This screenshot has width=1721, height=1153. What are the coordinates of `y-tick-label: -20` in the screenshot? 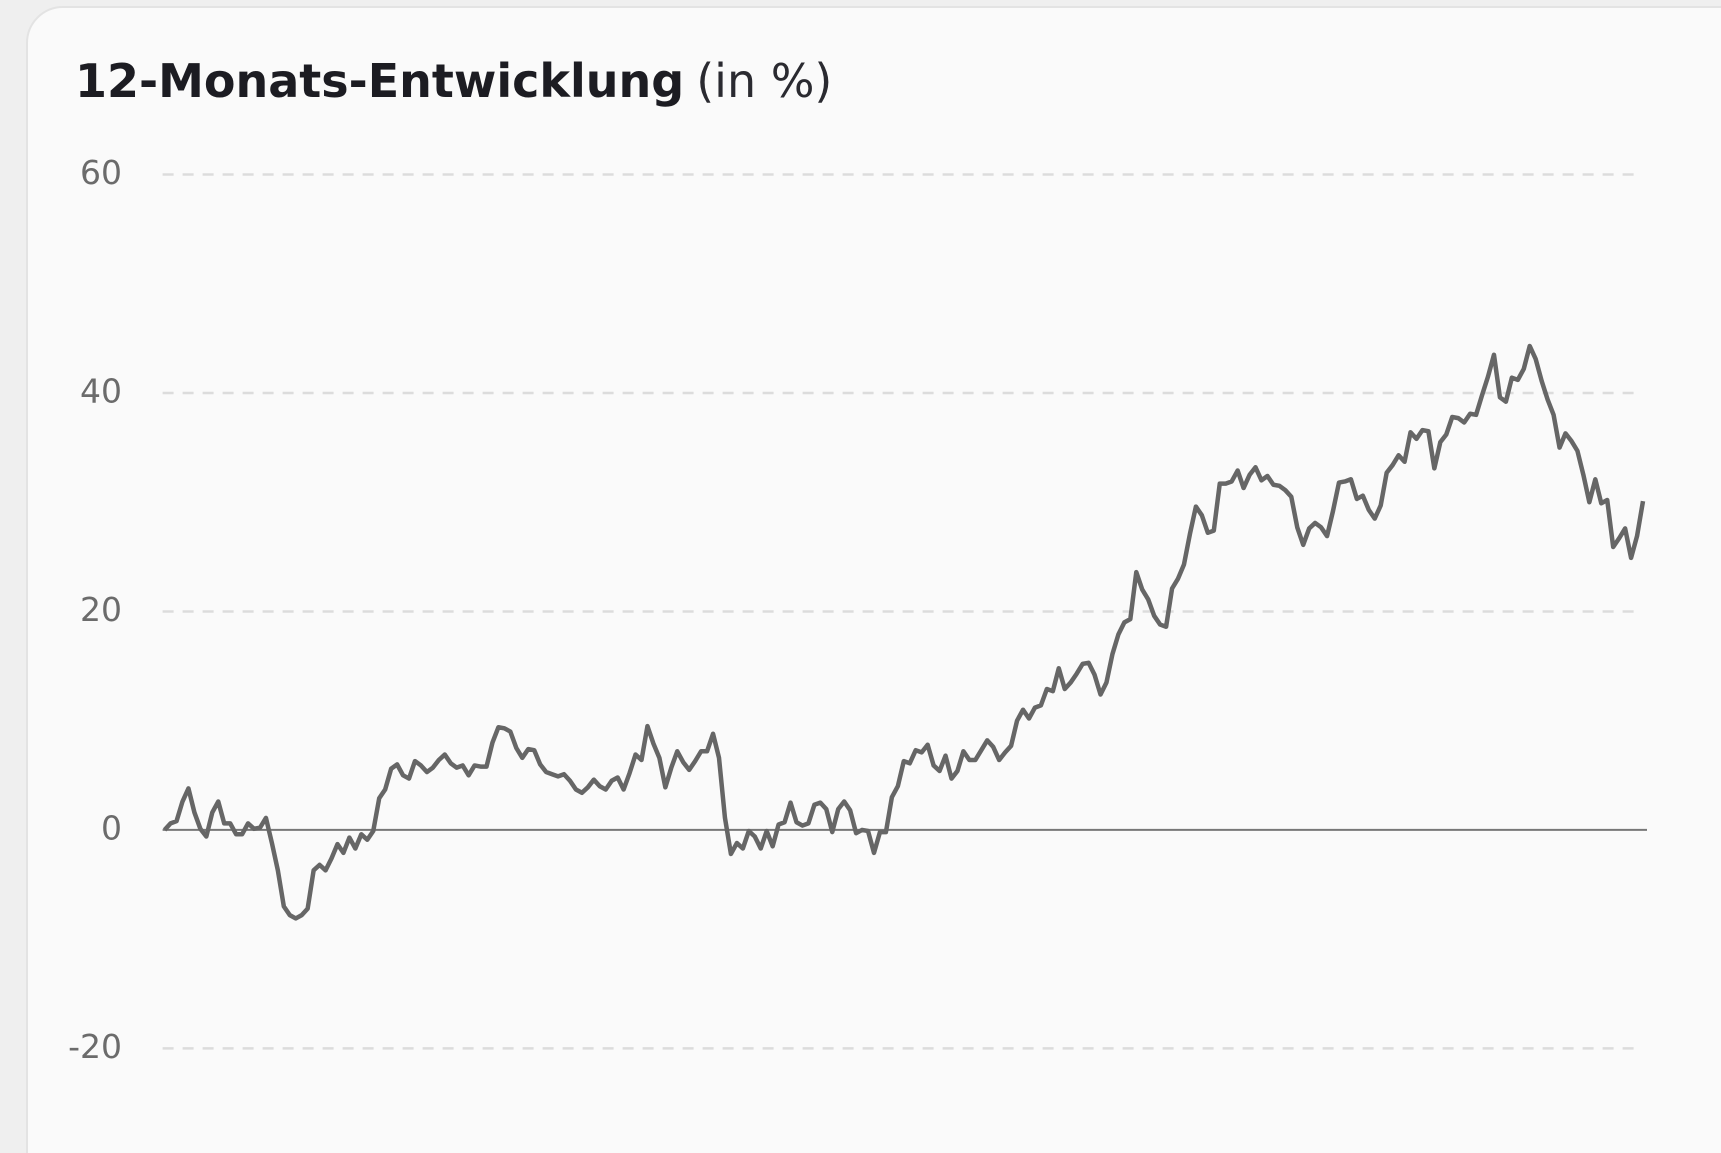 It's located at (95, 1046).